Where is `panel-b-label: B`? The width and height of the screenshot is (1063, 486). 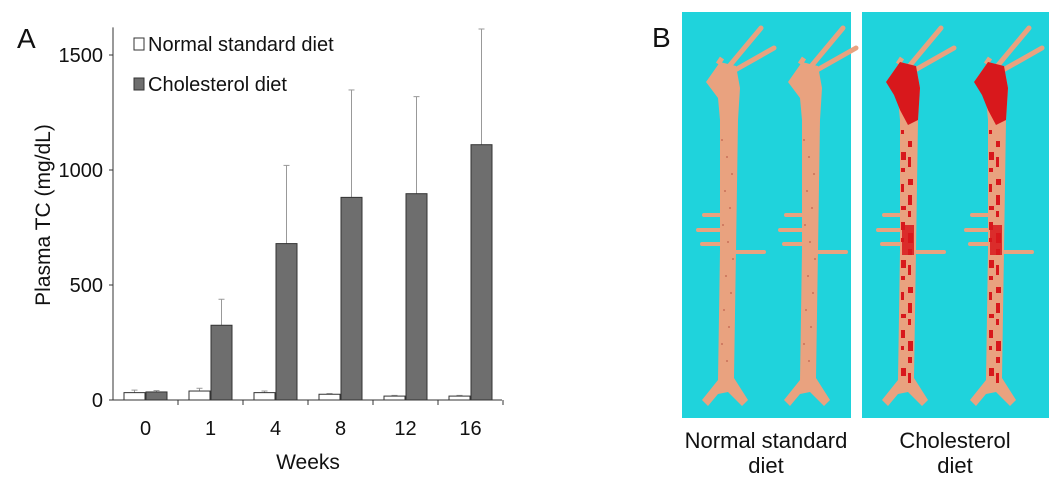 panel-b-label: B is located at coordinates (661, 37).